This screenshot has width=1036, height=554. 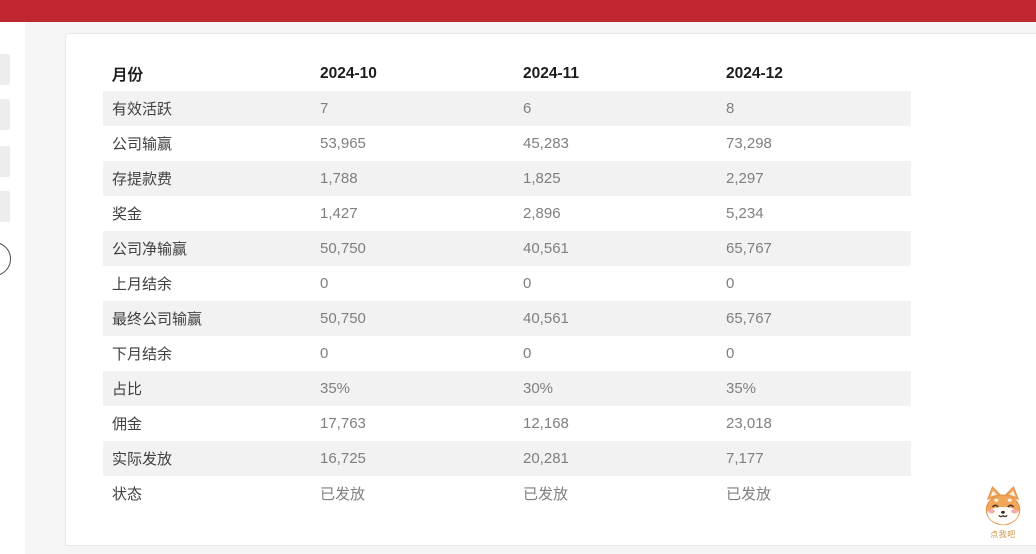 What do you see at coordinates (507, 353) in the screenshot?
I see `table-row: 下月结余 0 0 0` at bounding box center [507, 353].